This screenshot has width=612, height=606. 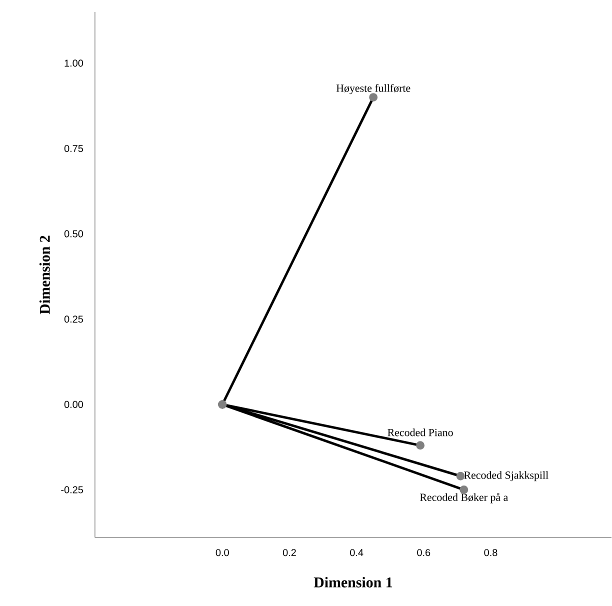 I want to click on y-tick-label: 0.75, so click(x=73, y=148).